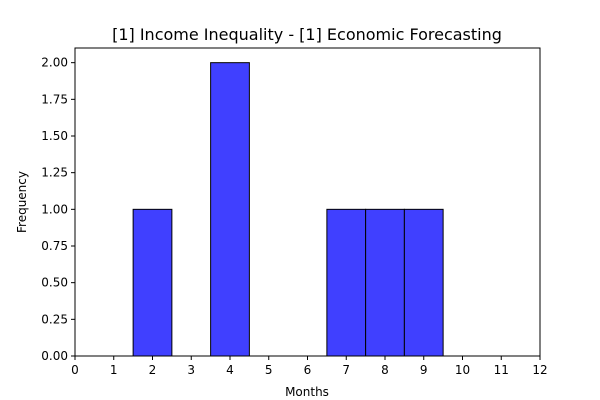 The image size is (600, 400). Describe the element at coordinates (54, 319) in the screenshot. I see `y-tick-label-1: 0.25` at that location.